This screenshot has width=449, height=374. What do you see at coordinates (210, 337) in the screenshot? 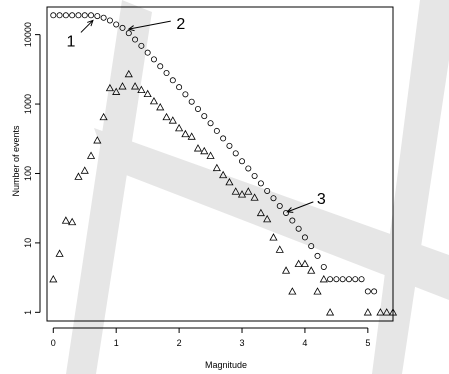
I see `x-axis: 0 1 2 3 4 5` at bounding box center [210, 337].